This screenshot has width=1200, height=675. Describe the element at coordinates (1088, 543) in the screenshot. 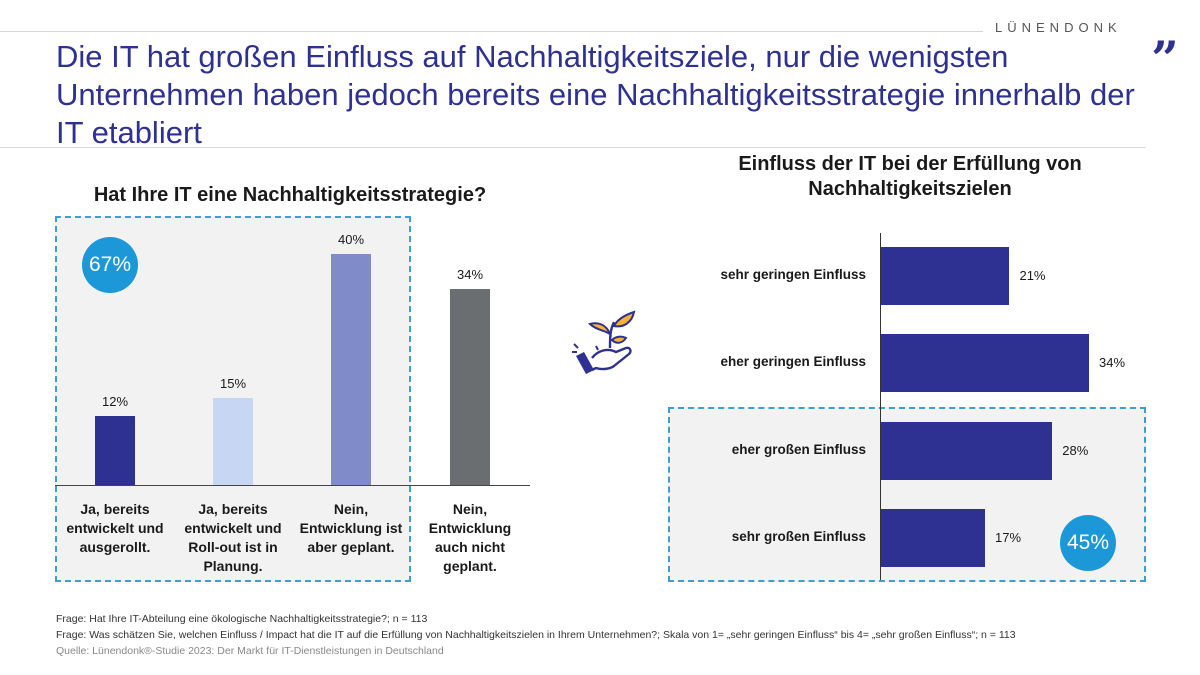

I see `right-highlight-badge: 45%` at that location.